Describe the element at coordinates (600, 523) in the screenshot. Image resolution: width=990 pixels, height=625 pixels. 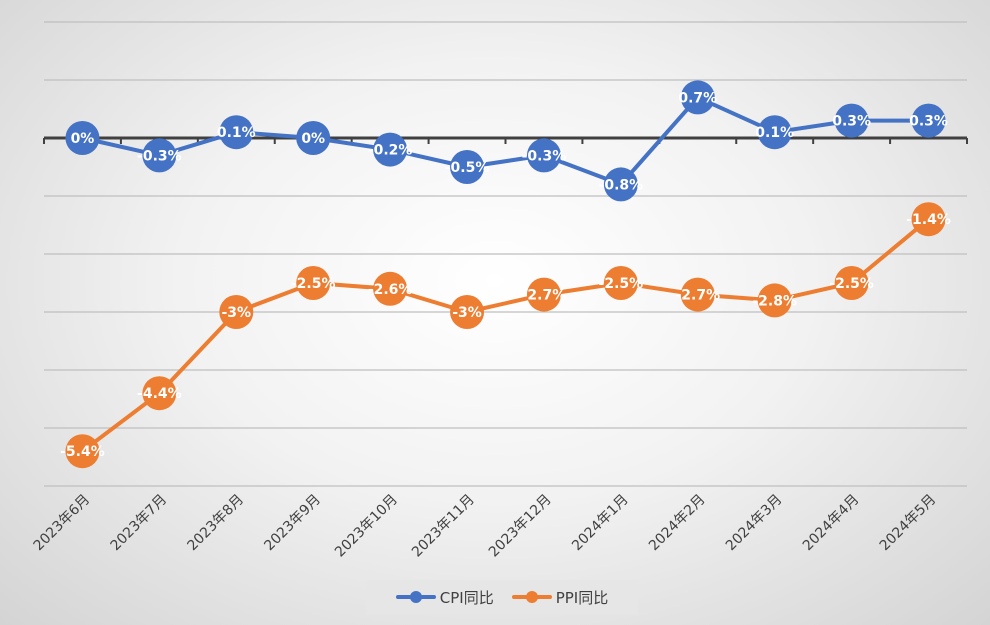
I see `x-tick-label: 2024年1月` at that location.